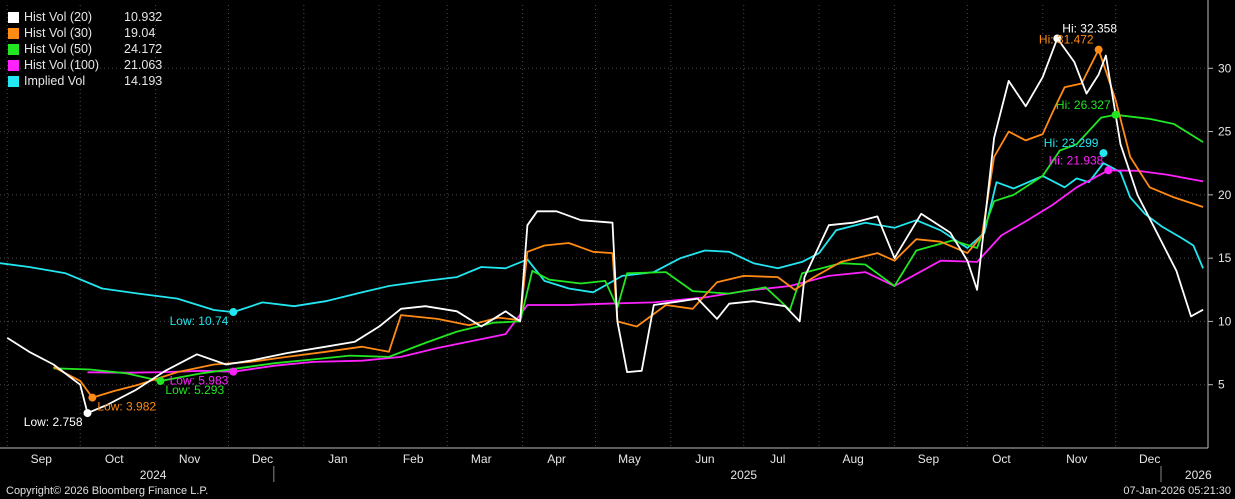  I want to click on legend-series-value: 21.063, so click(143, 65).